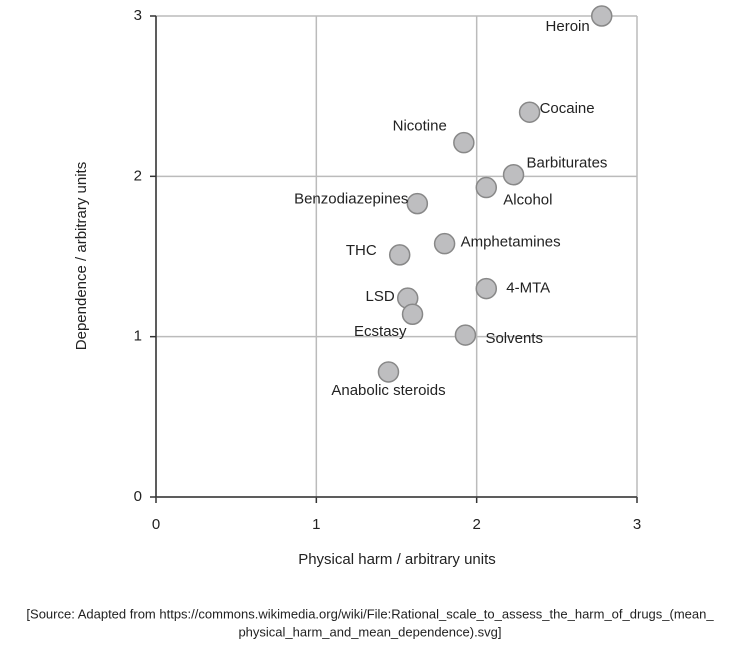  What do you see at coordinates (380, 296) in the screenshot?
I see `point-label: LSD` at bounding box center [380, 296].